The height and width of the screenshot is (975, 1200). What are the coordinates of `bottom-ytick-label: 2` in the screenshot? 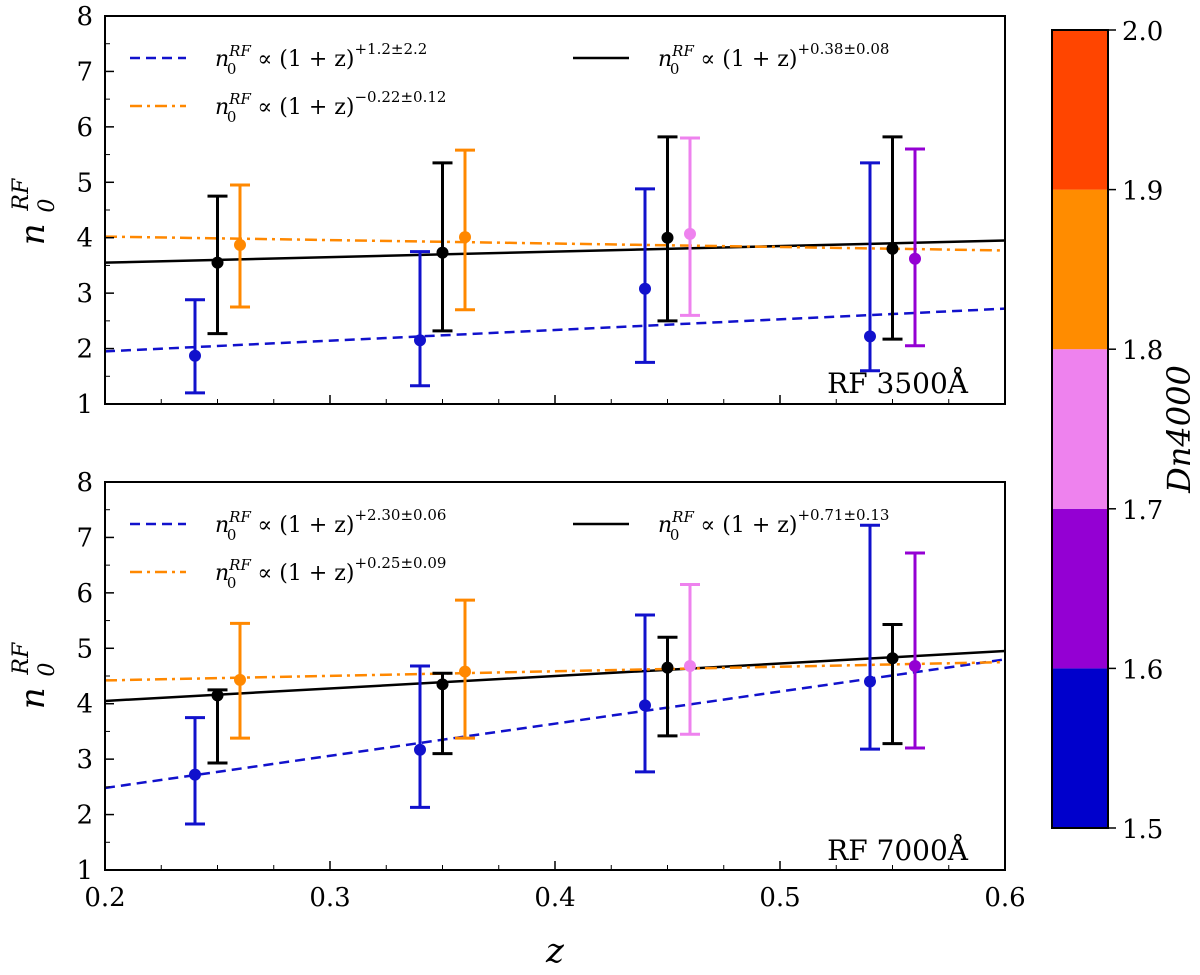 It's located at (84, 816).